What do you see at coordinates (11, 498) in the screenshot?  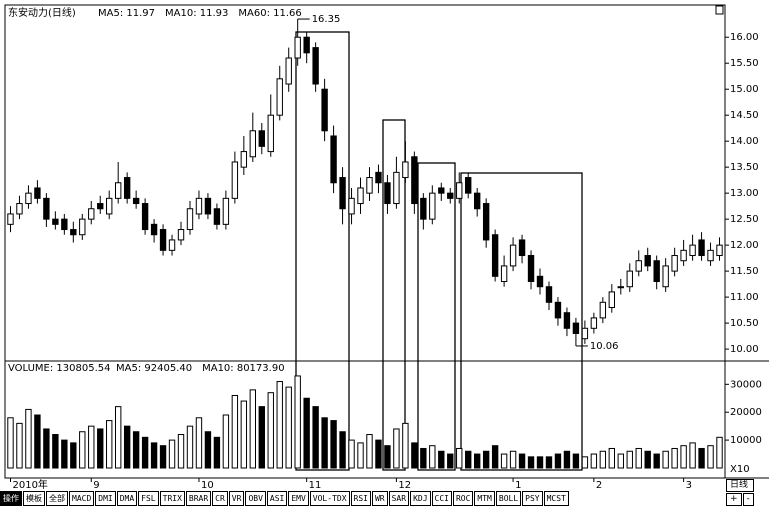 I see `indicator-tab: 操作` at bounding box center [11, 498].